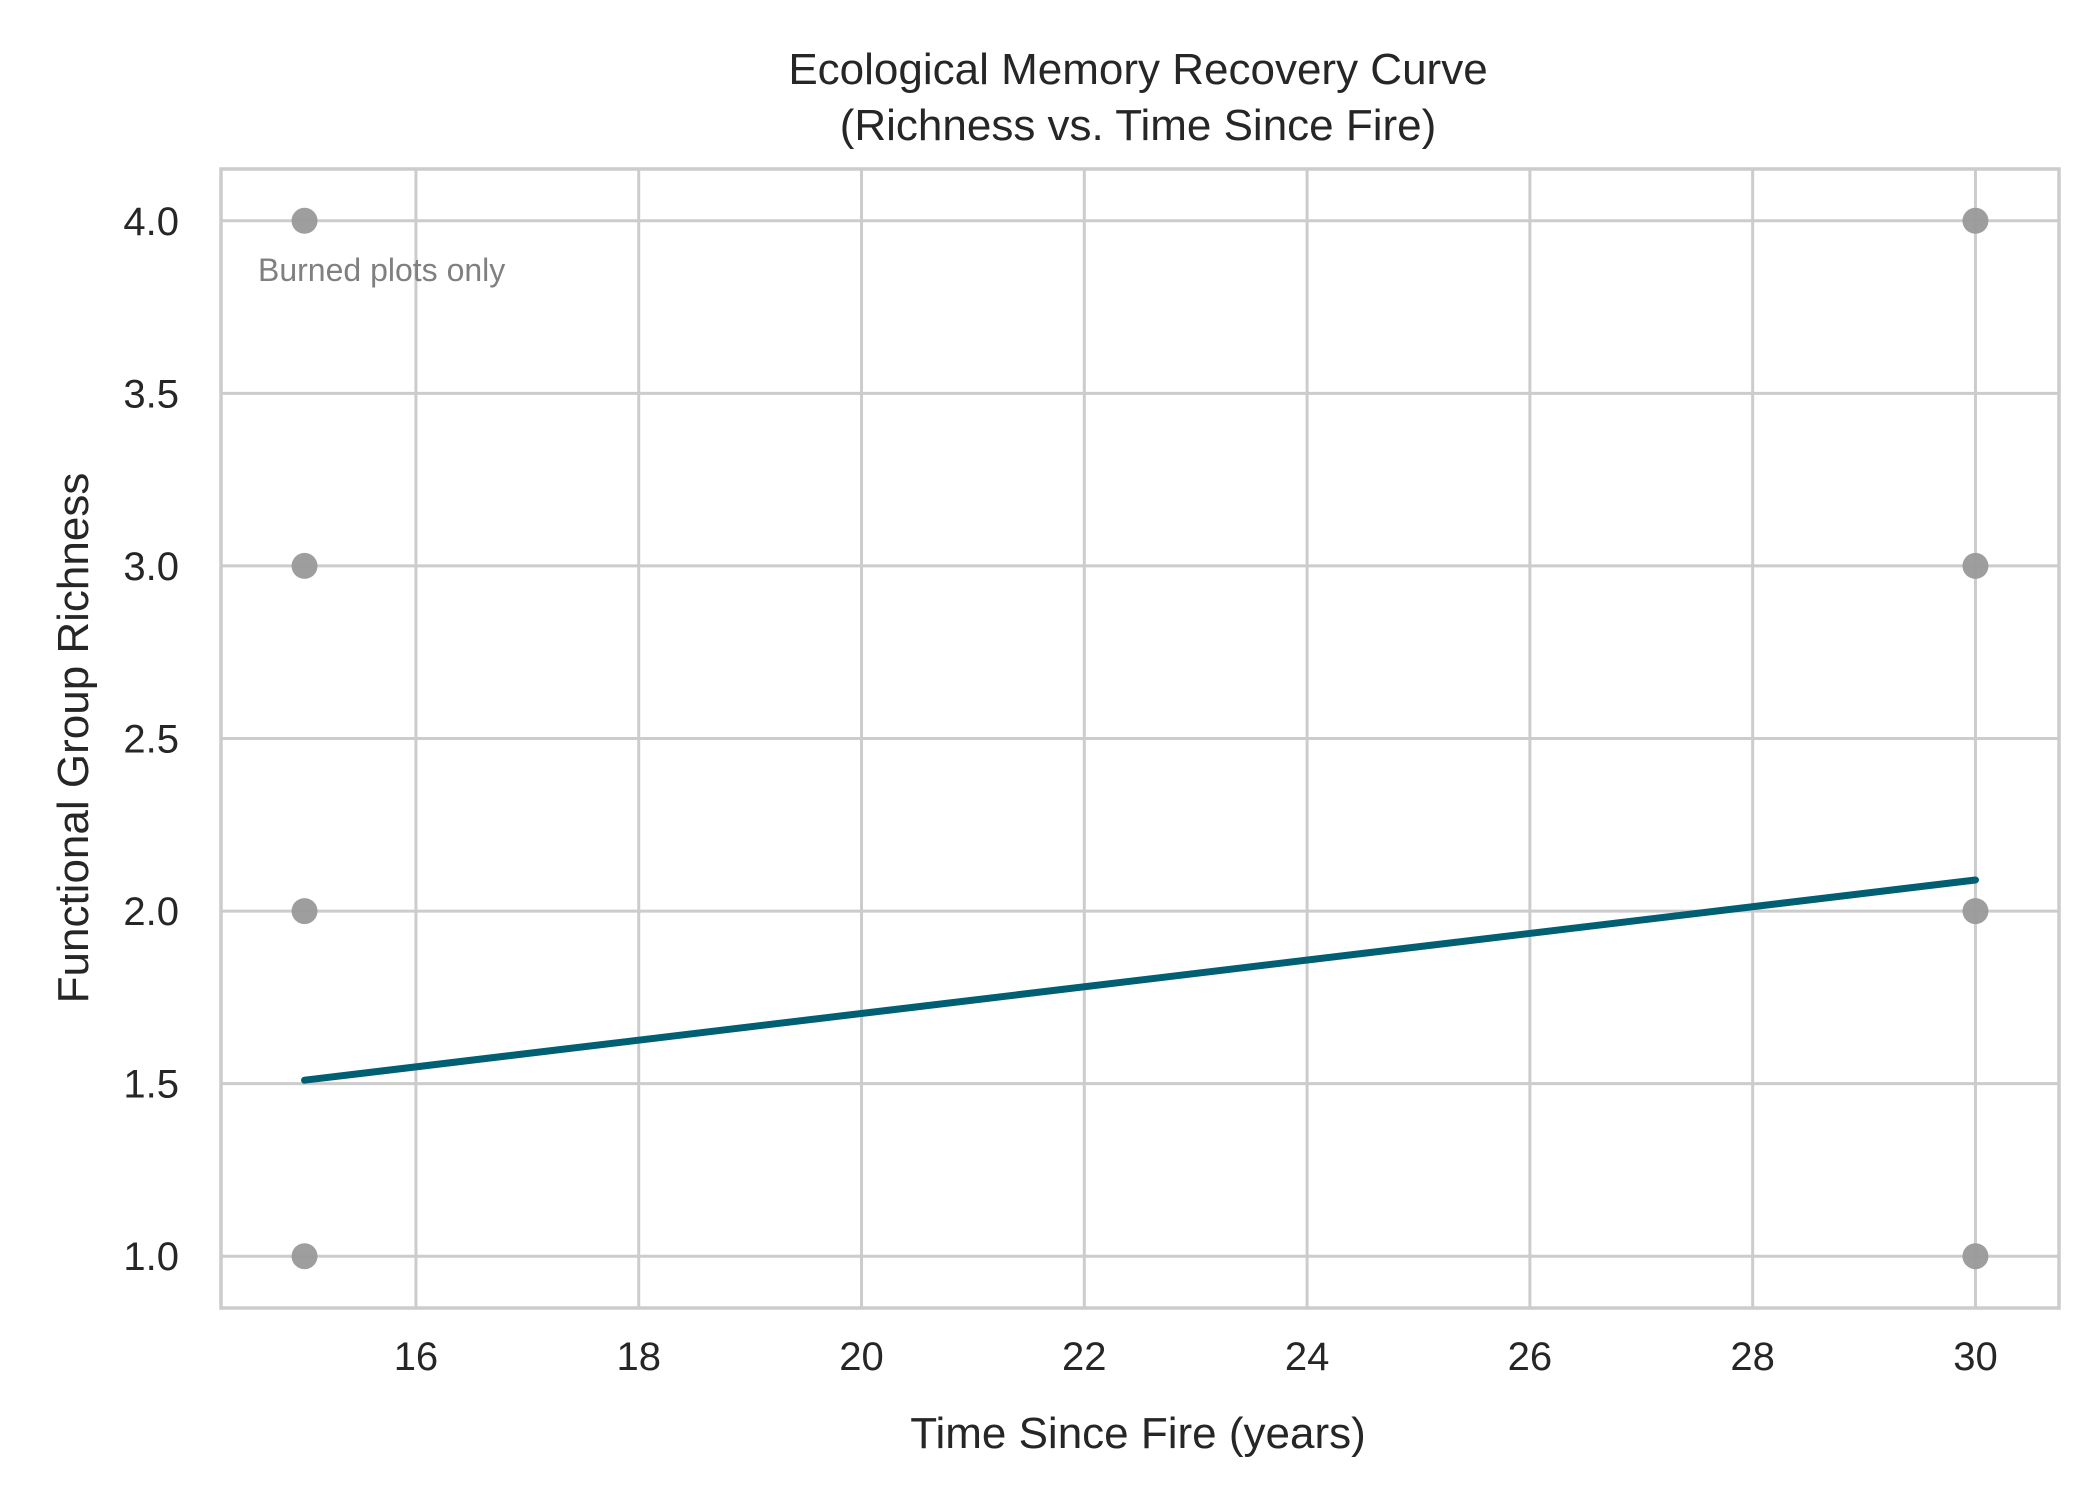 This screenshot has width=2100, height=1500. Describe the element at coordinates (381, 270) in the screenshot. I see `annotation-burned-plots: Burned plots only` at that location.